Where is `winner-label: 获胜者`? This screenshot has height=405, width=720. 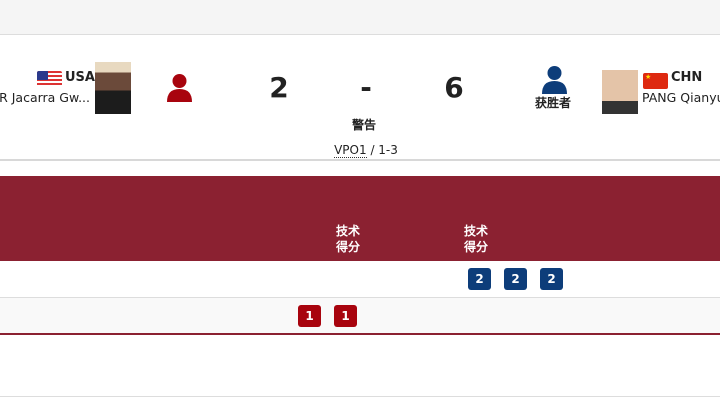
winner-label: 获胜者 is located at coordinates (552, 103).